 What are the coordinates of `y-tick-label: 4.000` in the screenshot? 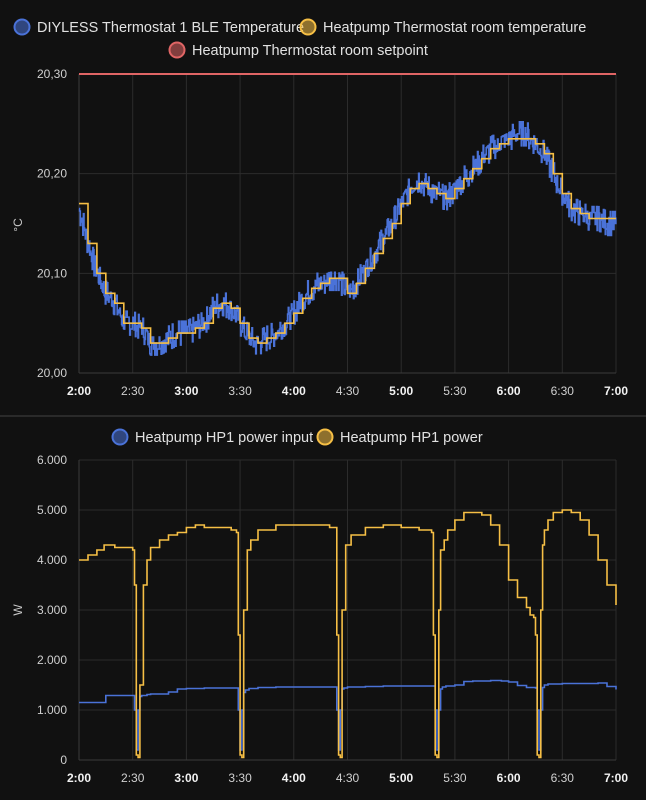 It's located at (52, 560).